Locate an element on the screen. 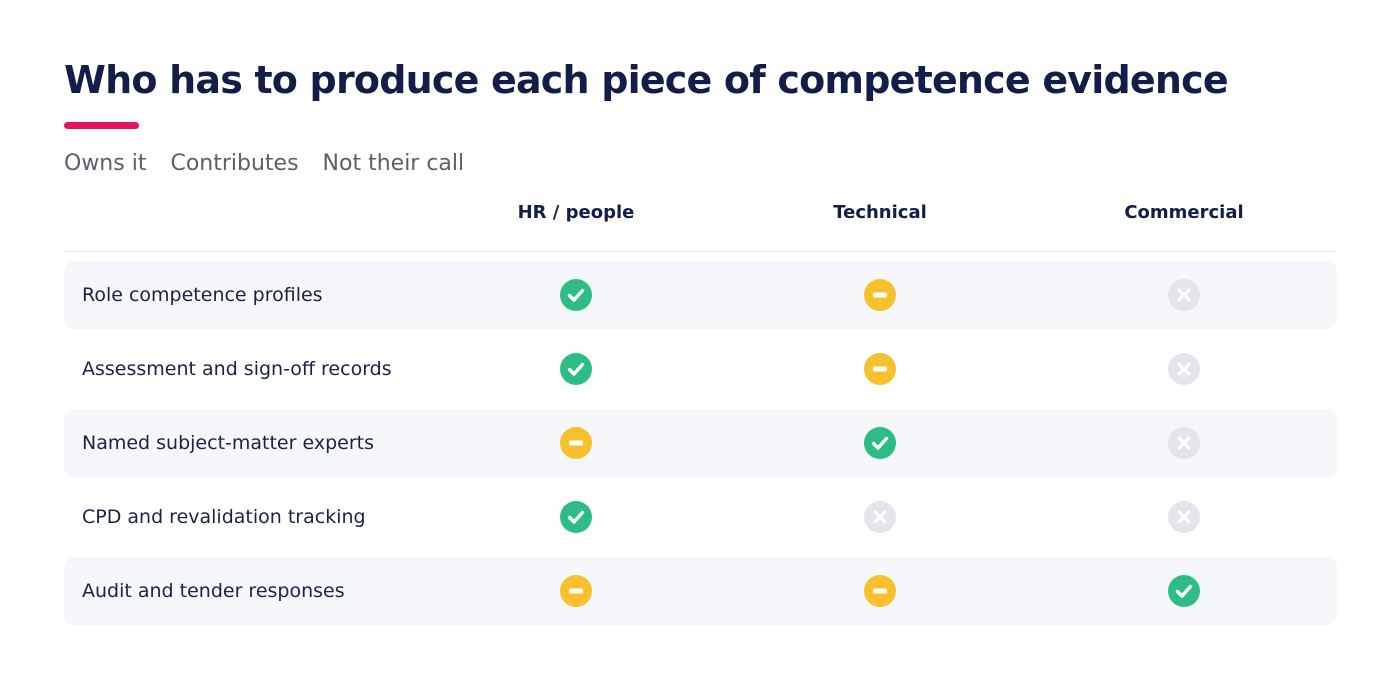 This screenshot has width=1400, height=700. row-label: Assessment and sign-off records is located at coordinates (237, 369).